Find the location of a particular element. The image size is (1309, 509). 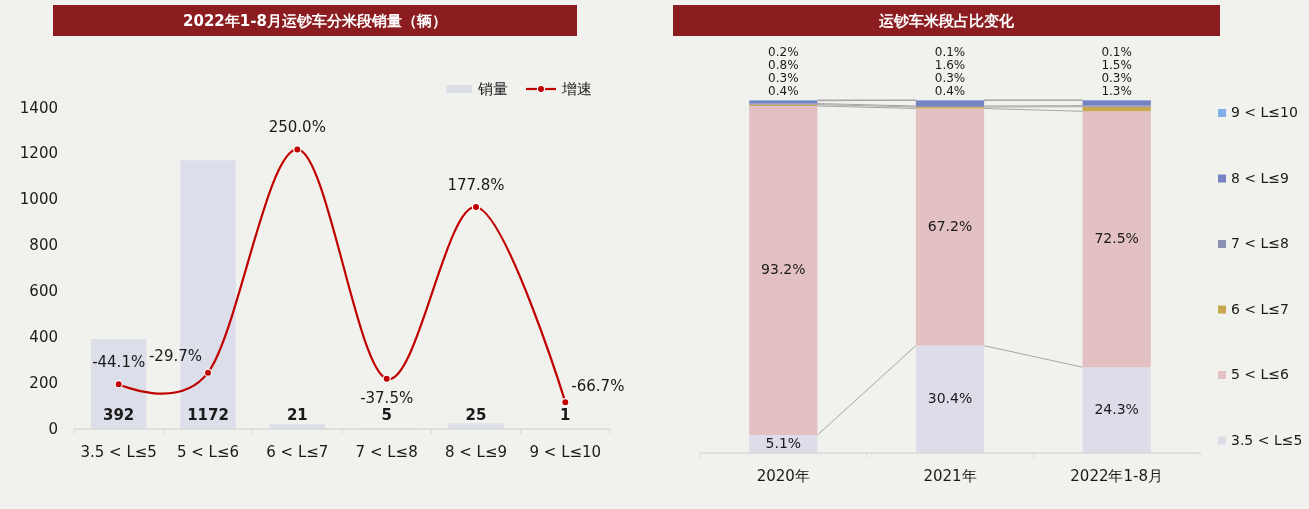

data-label: 67.2% is located at coordinates (950, 226).